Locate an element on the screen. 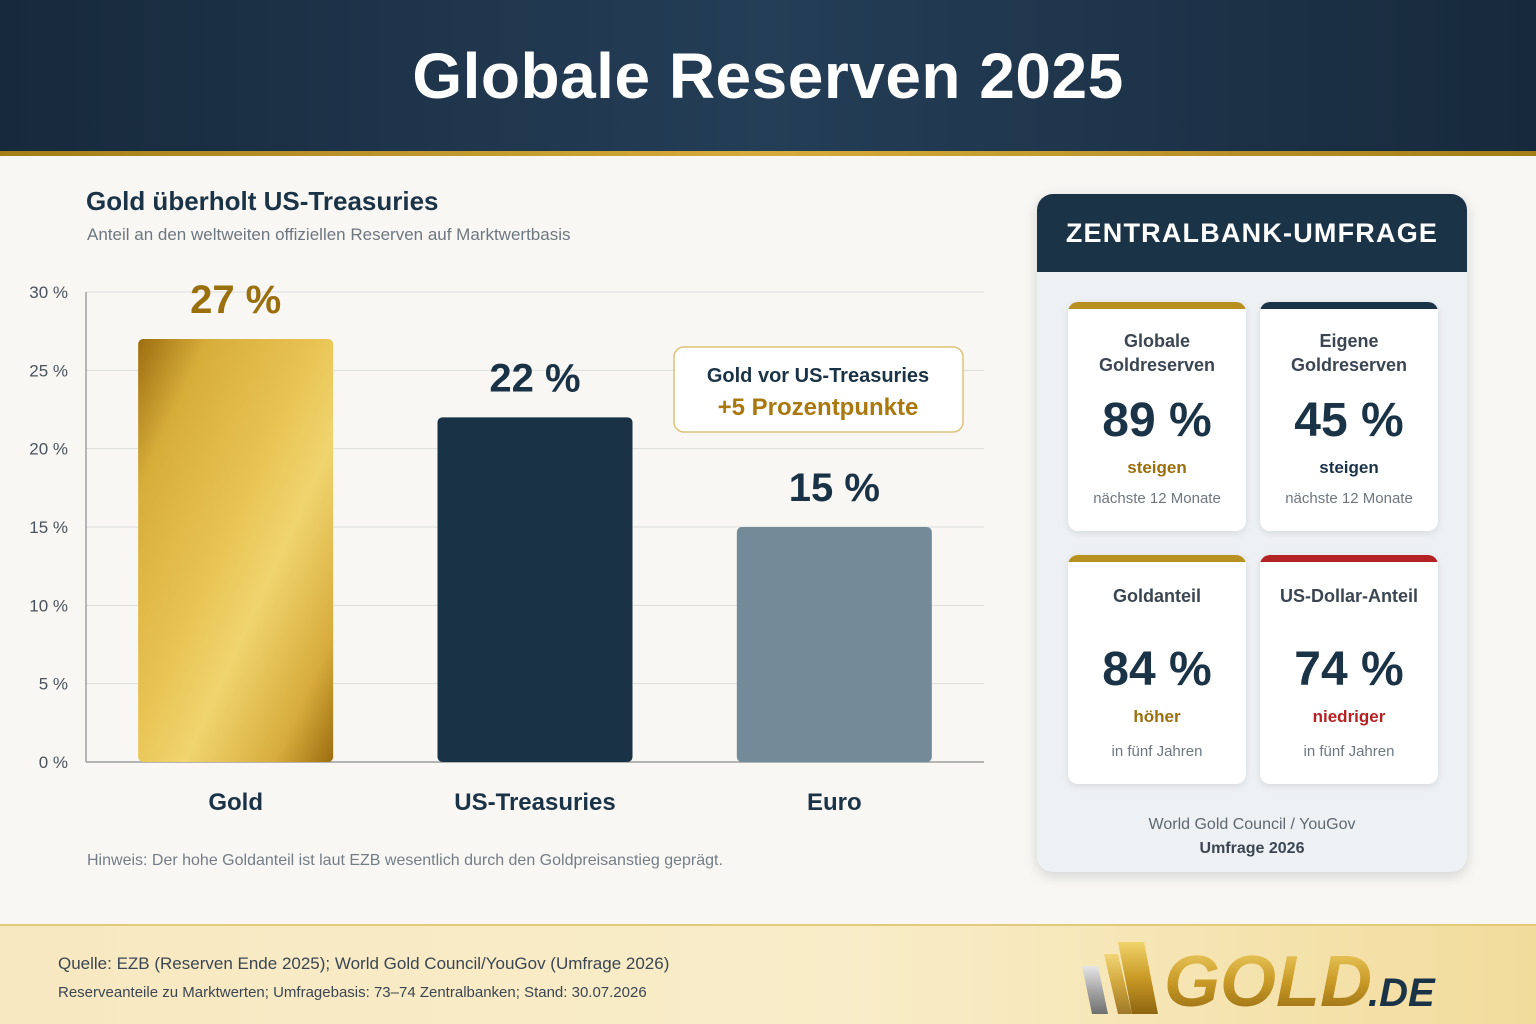 The height and width of the screenshot is (1024, 1536). survey-title: ZENTRALBANK-UMFRAGE is located at coordinates (1252, 232).